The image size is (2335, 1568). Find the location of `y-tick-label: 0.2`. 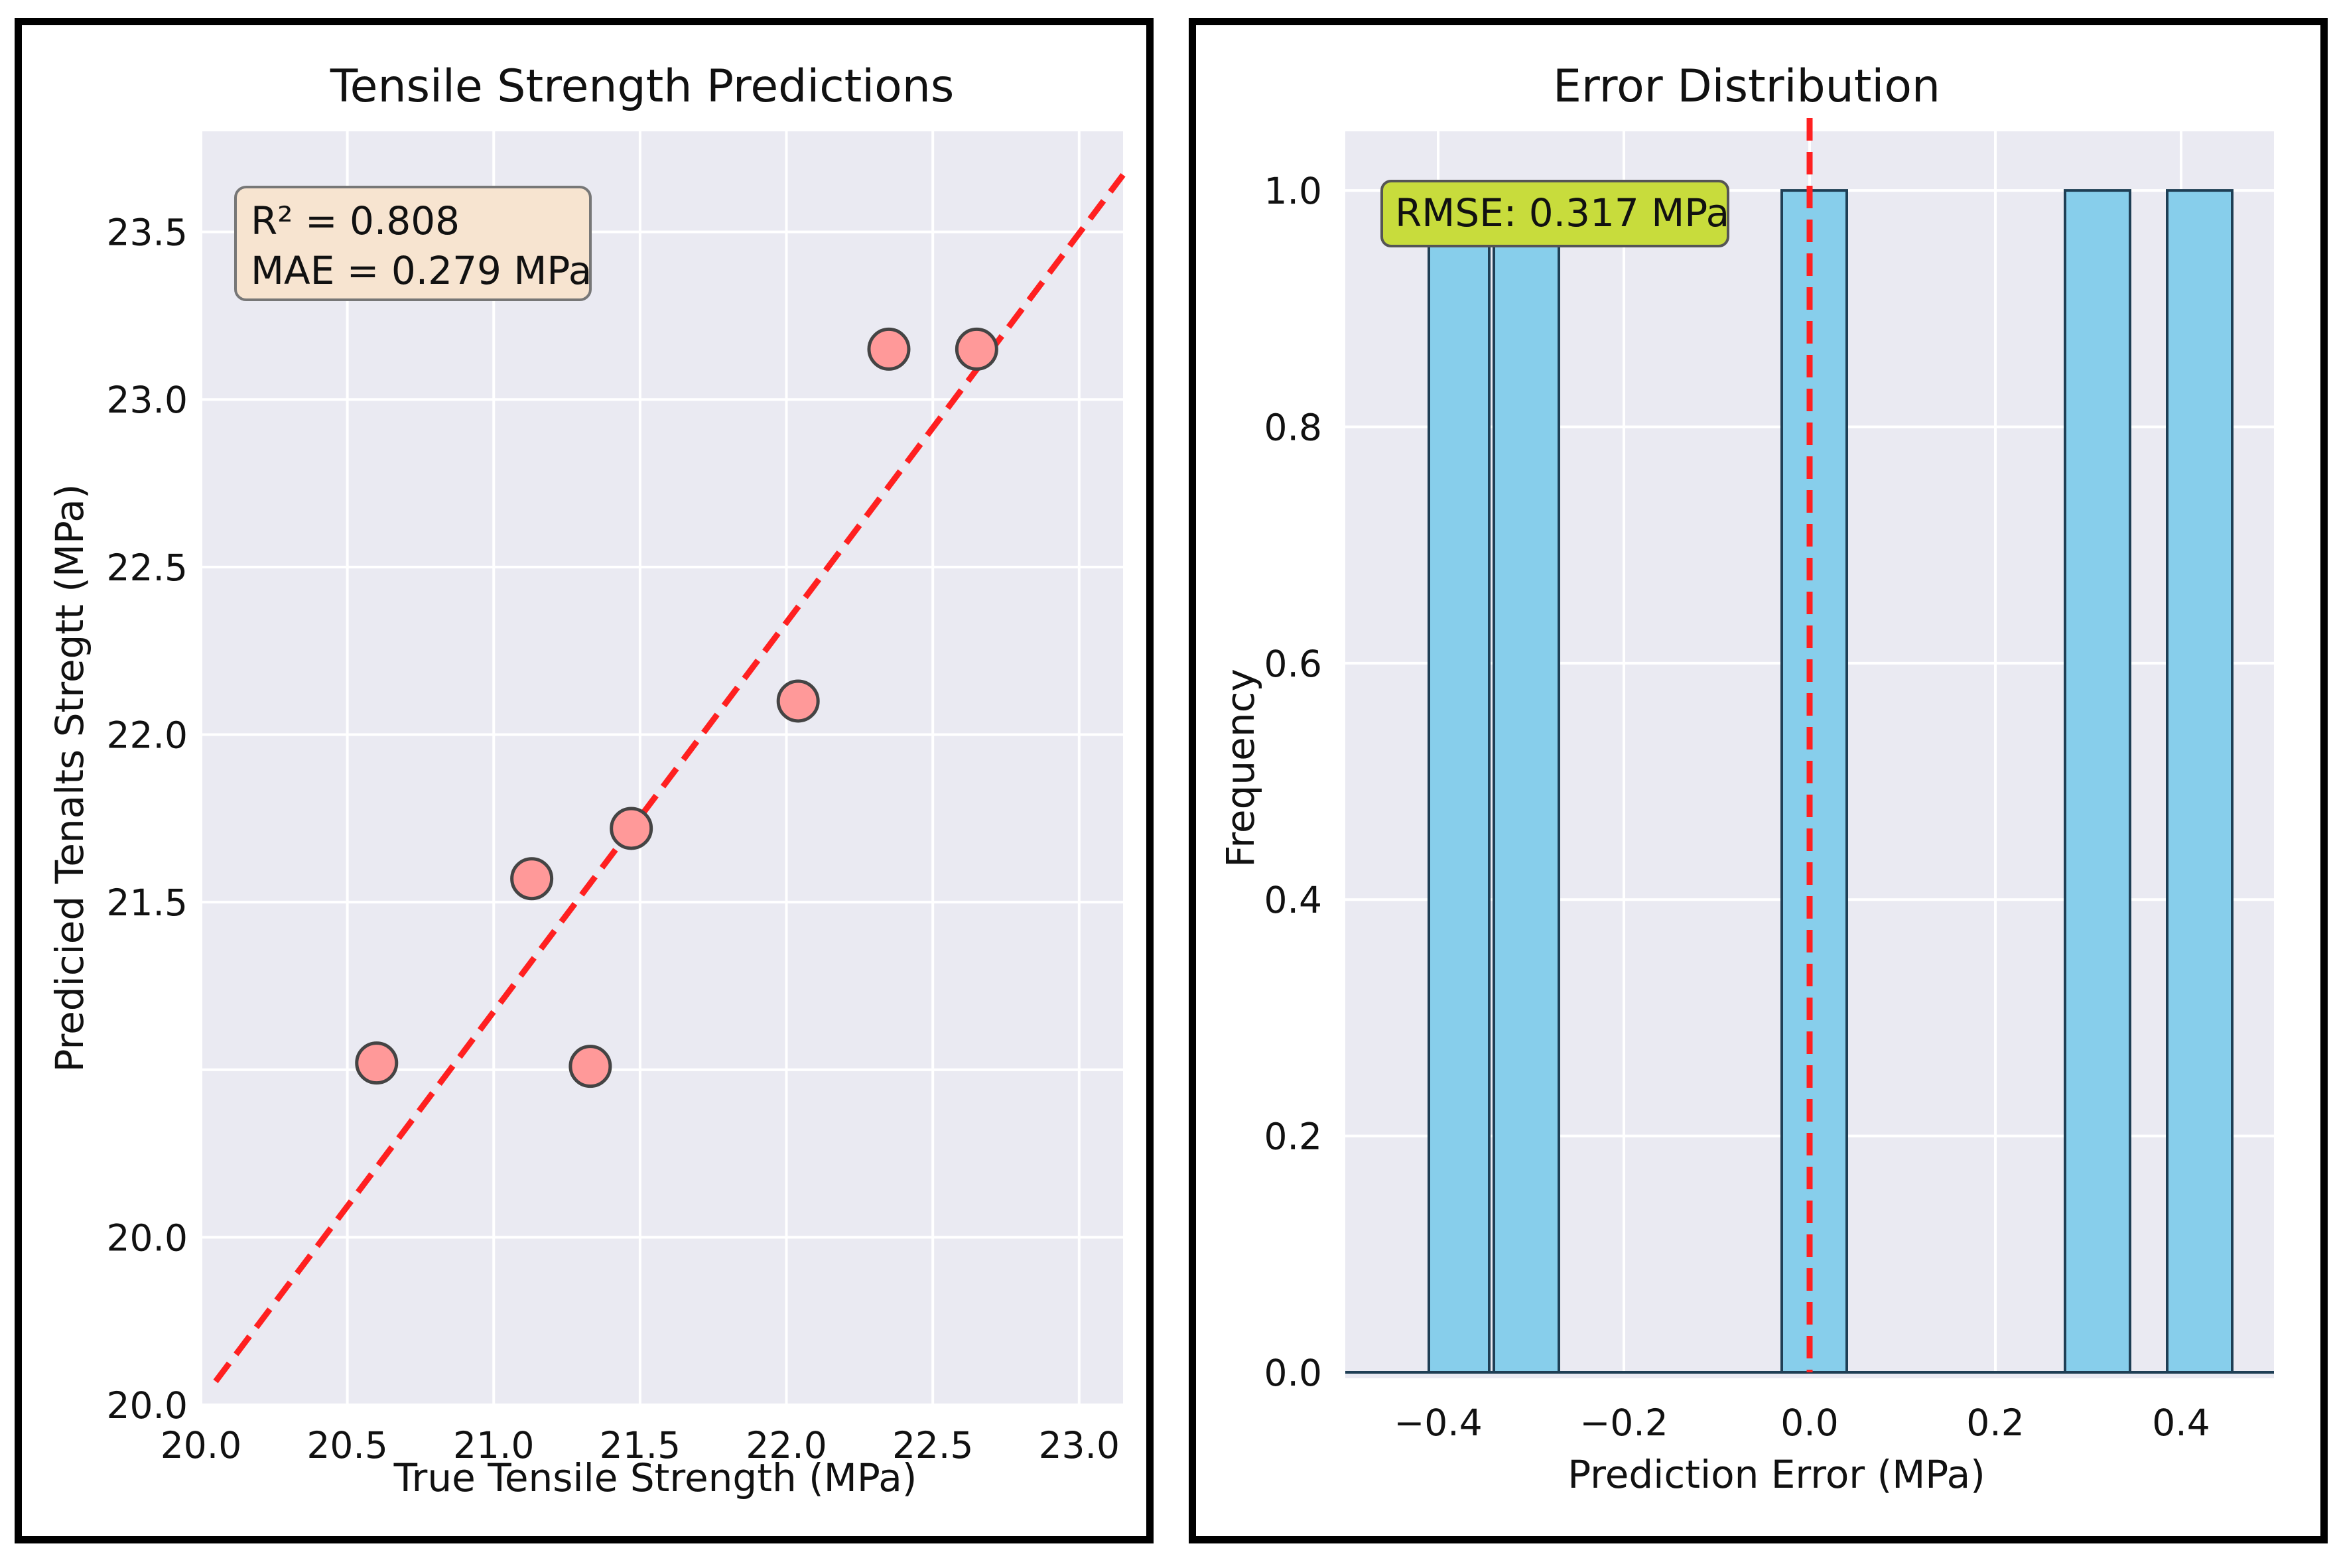

y-tick-label: 0.2 is located at coordinates (1293, 1137).